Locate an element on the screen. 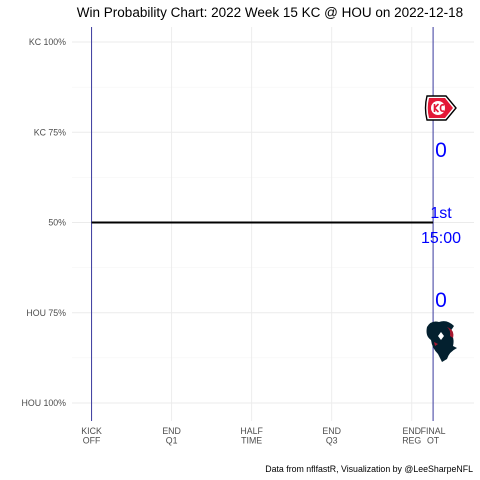  y-tick-label: KC 75% is located at coordinates (50, 132).